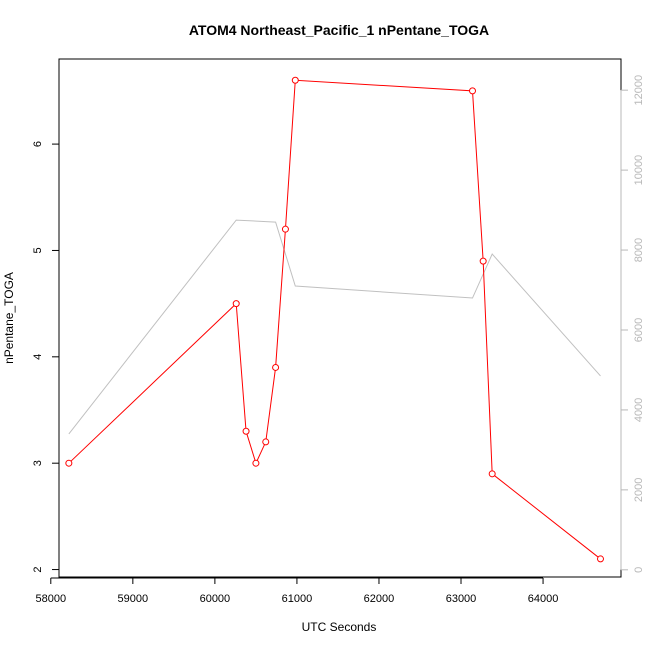  Describe the element at coordinates (639, 250) in the screenshot. I see `y2-tick-label: 8000` at that location.